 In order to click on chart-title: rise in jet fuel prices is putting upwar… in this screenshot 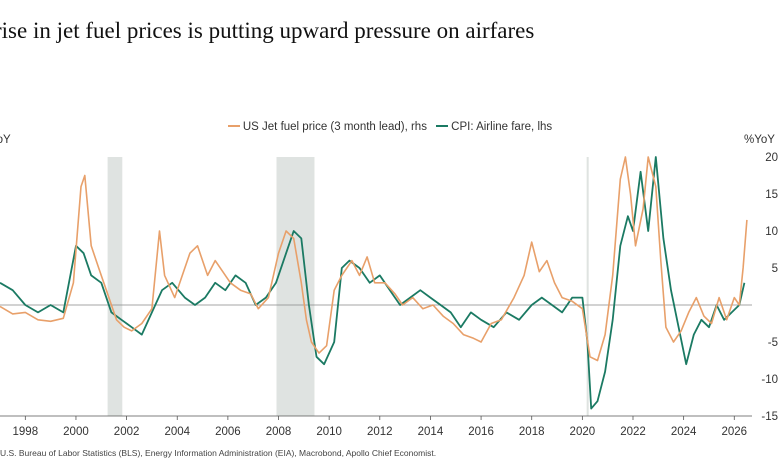, I will do `click(267, 30)`.